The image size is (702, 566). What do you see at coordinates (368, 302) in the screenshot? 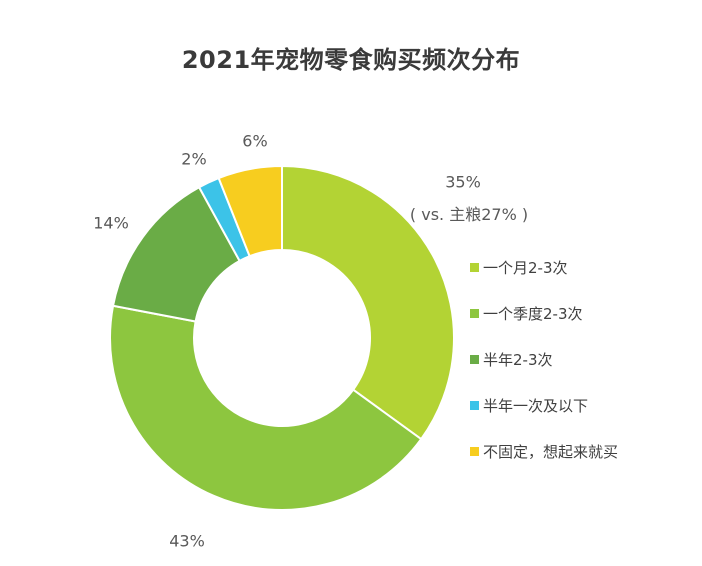
I see `slice-monthly` at bounding box center [368, 302].